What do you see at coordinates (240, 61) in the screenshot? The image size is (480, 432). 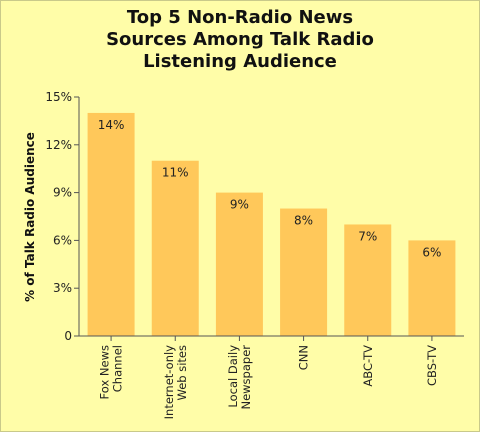 I see `chart-title-line-3: Listening Audience` at bounding box center [240, 61].